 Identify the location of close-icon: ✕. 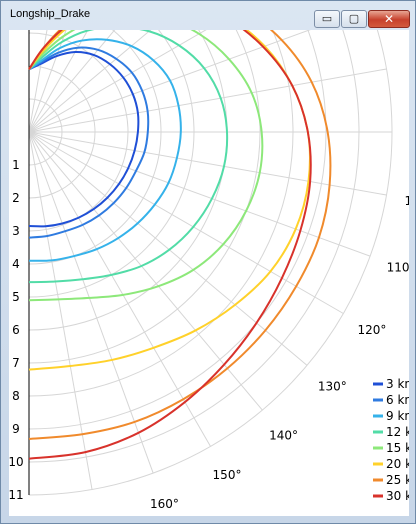
(389, 19).